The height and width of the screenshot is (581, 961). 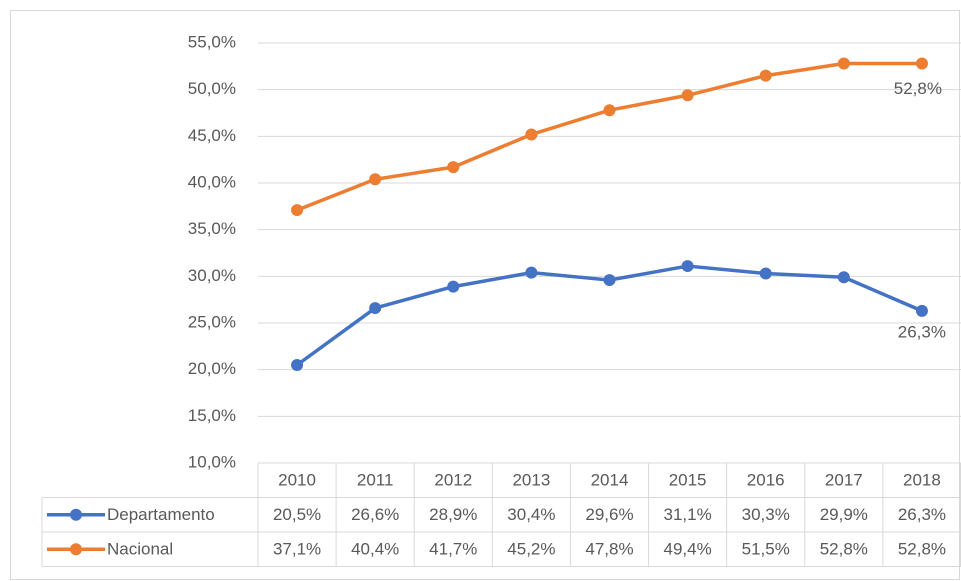 What do you see at coordinates (453, 549) in the screenshot?
I see `table-value: 41,7%` at bounding box center [453, 549].